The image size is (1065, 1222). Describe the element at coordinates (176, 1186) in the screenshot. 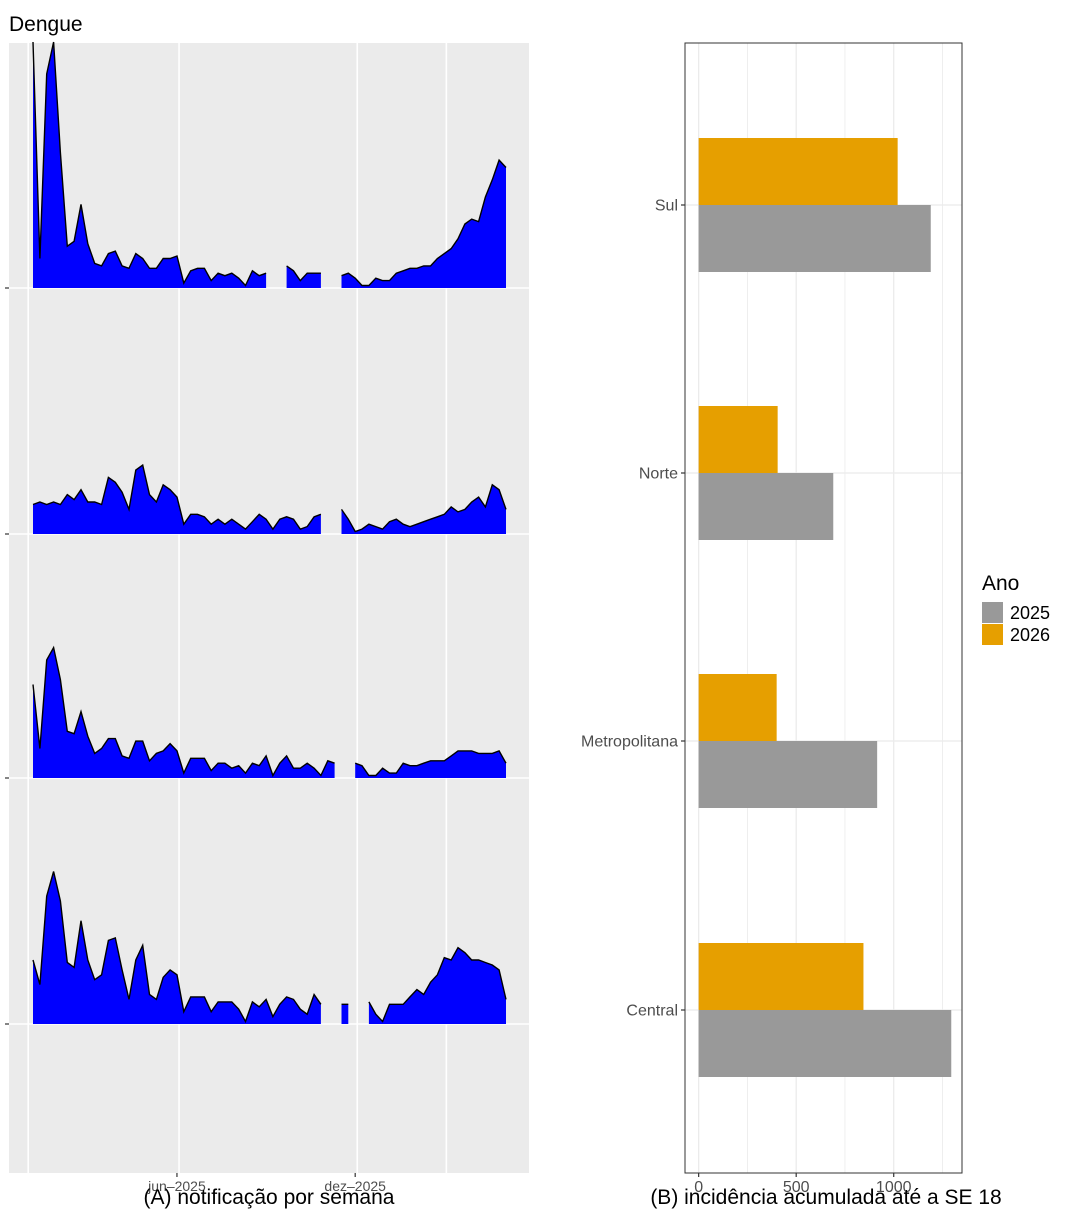

I see `panel-a-x-tick-label: jun–2025` at that location.